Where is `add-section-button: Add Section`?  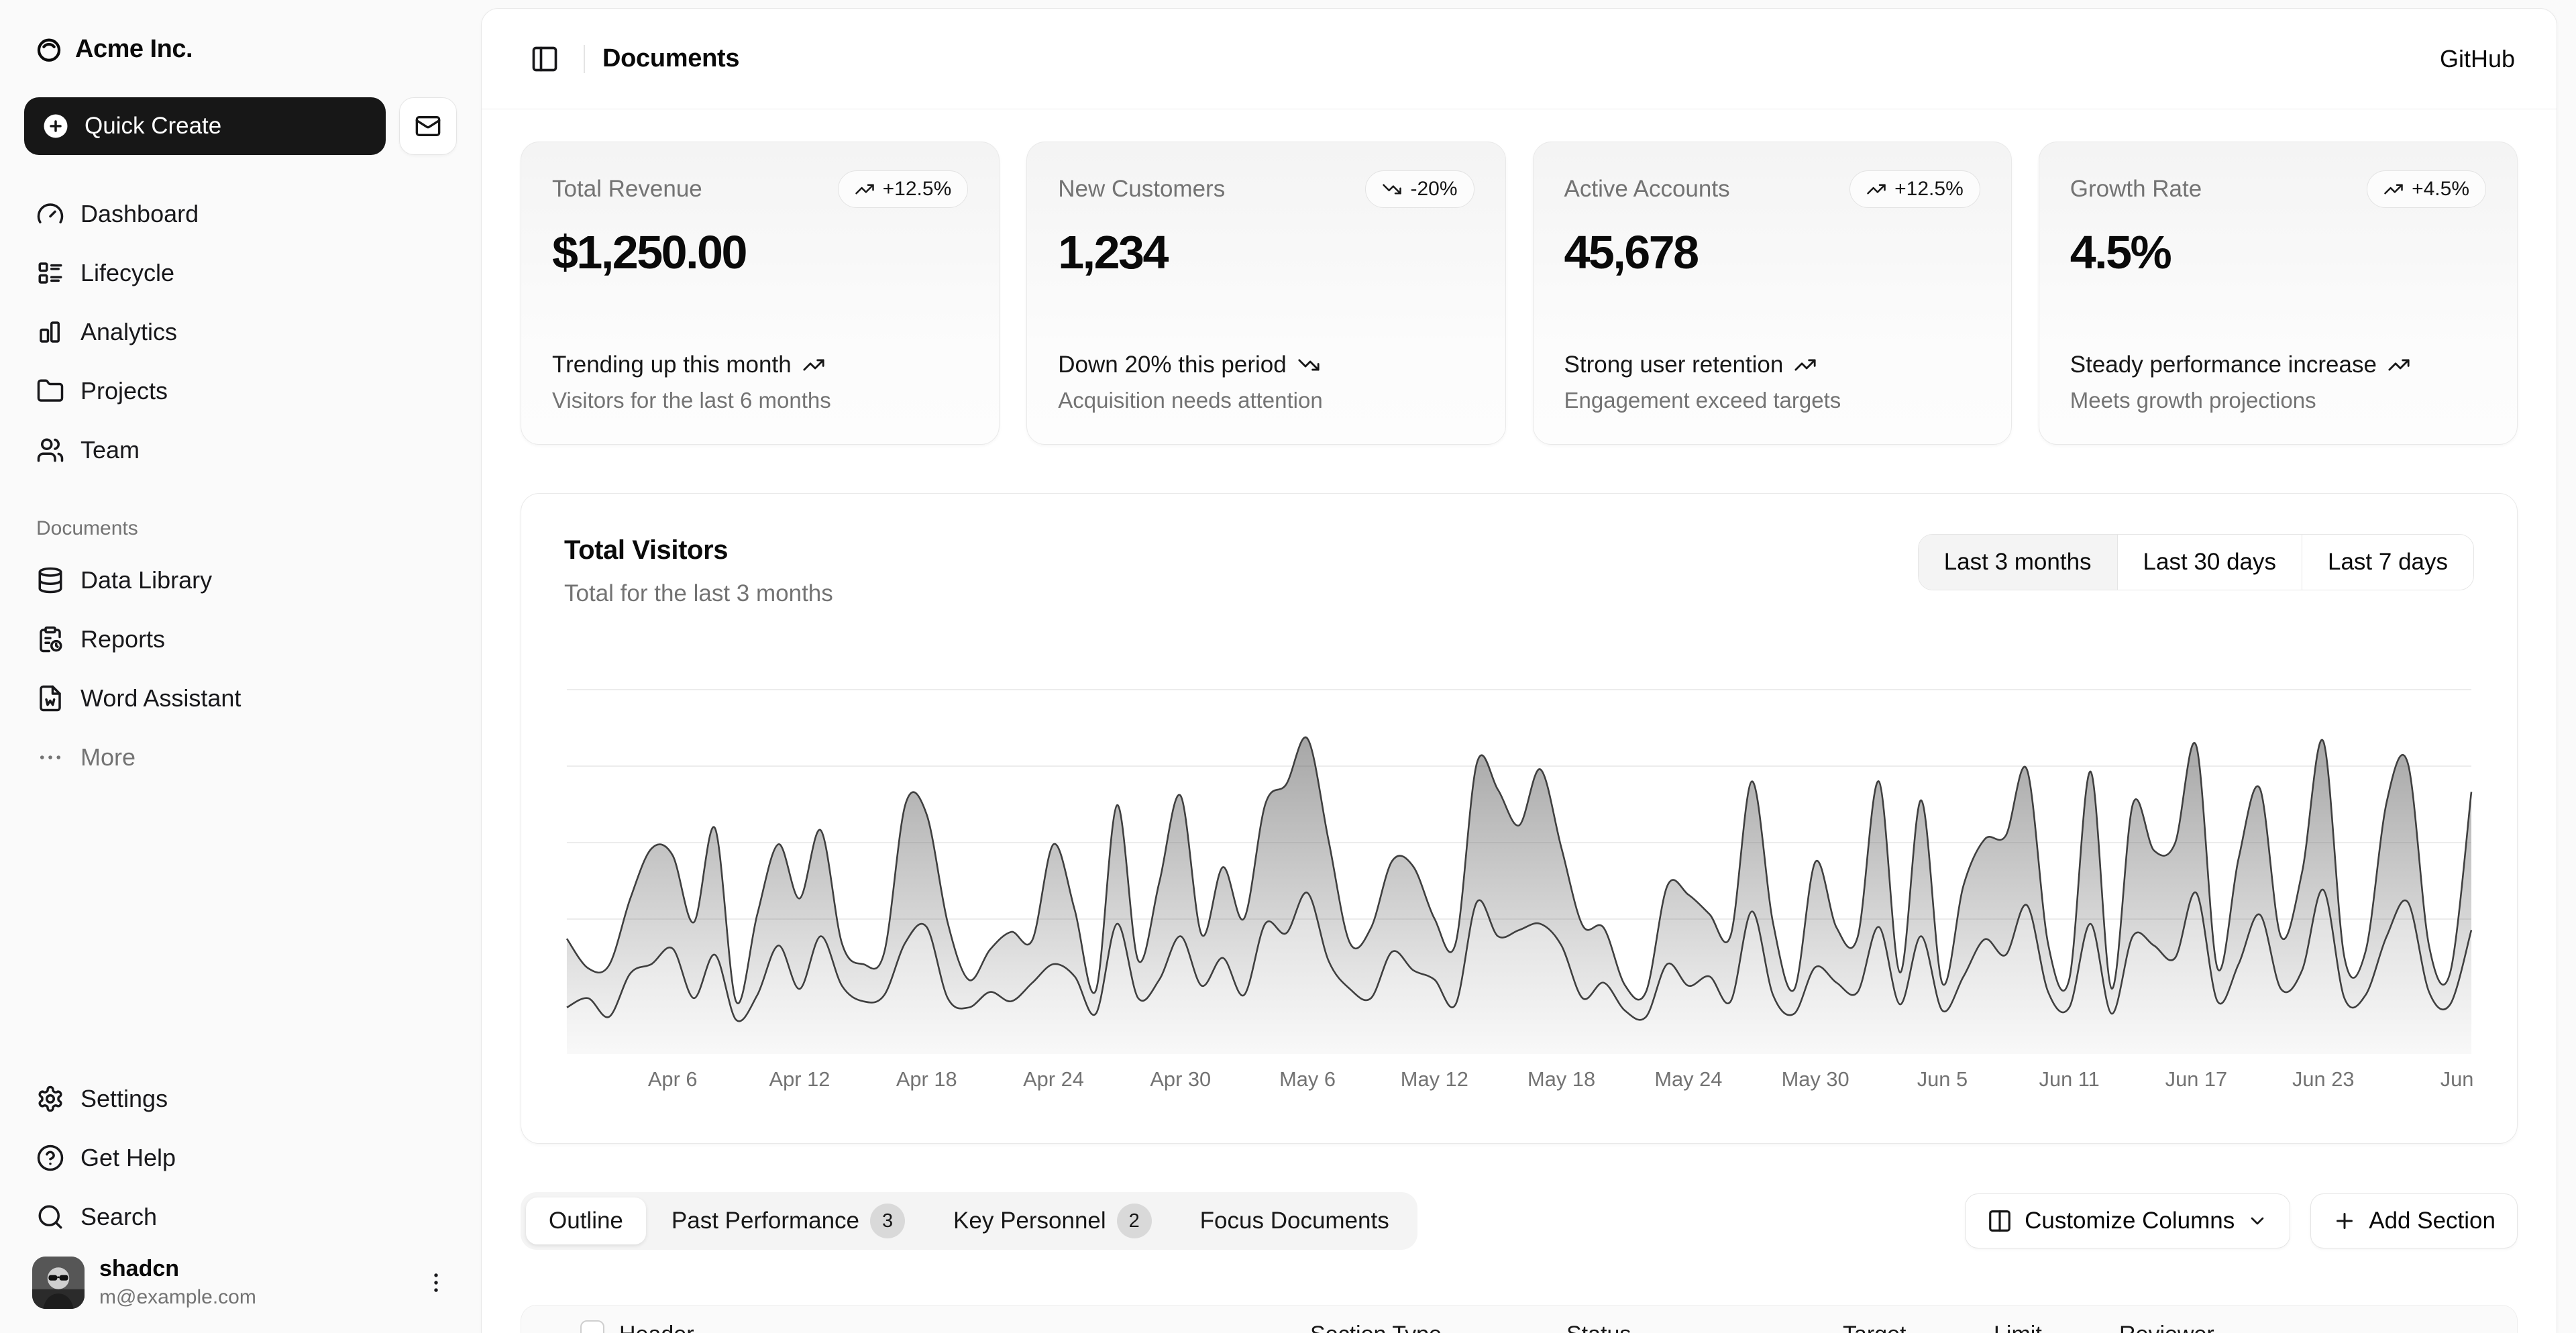
add-section-button: Add Section is located at coordinates (2414, 1220).